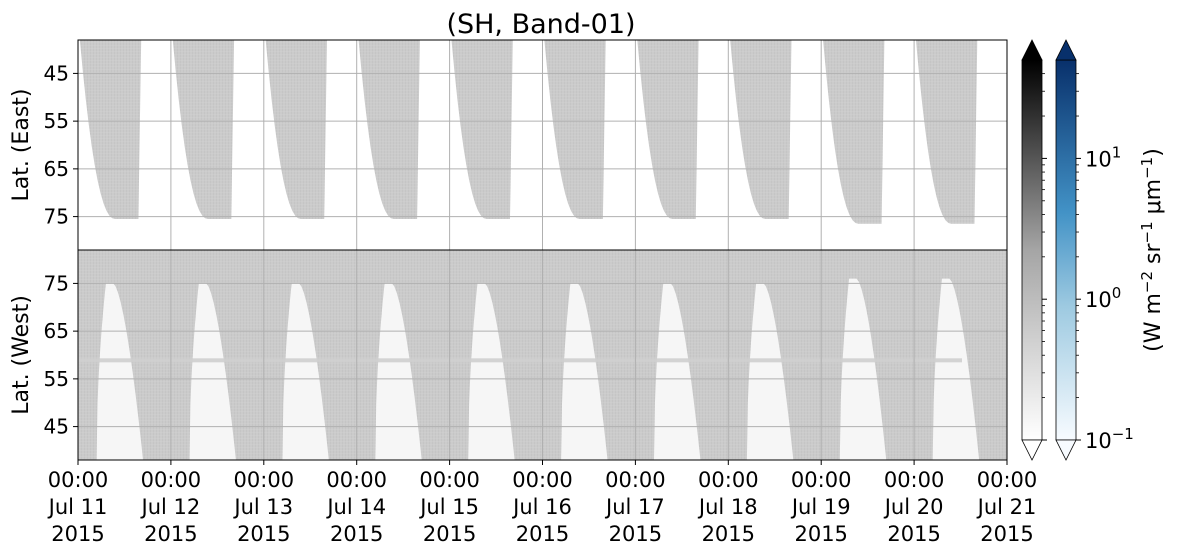  What do you see at coordinates (1103, 298) in the screenshot?
I see `colorbar-tick-label: 10⁰` at bounding box center [1103, 298].